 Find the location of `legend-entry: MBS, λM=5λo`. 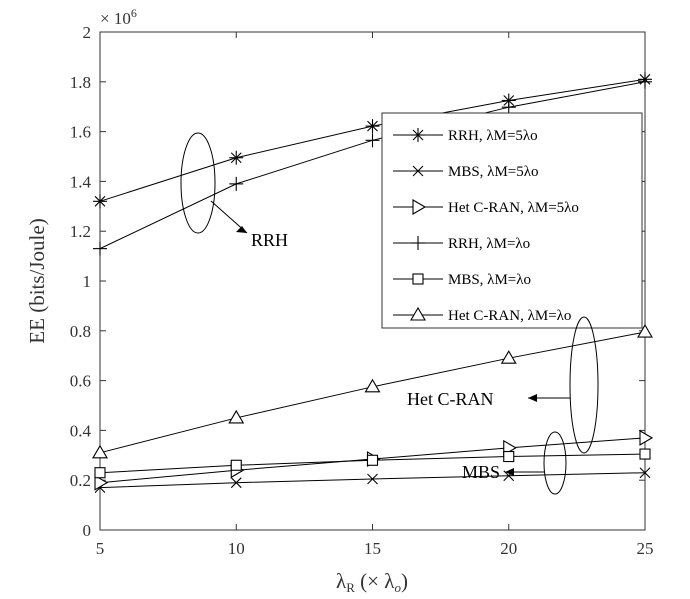

legend-entry: MBS, λM=5λo is located at coordinates (466, 172).